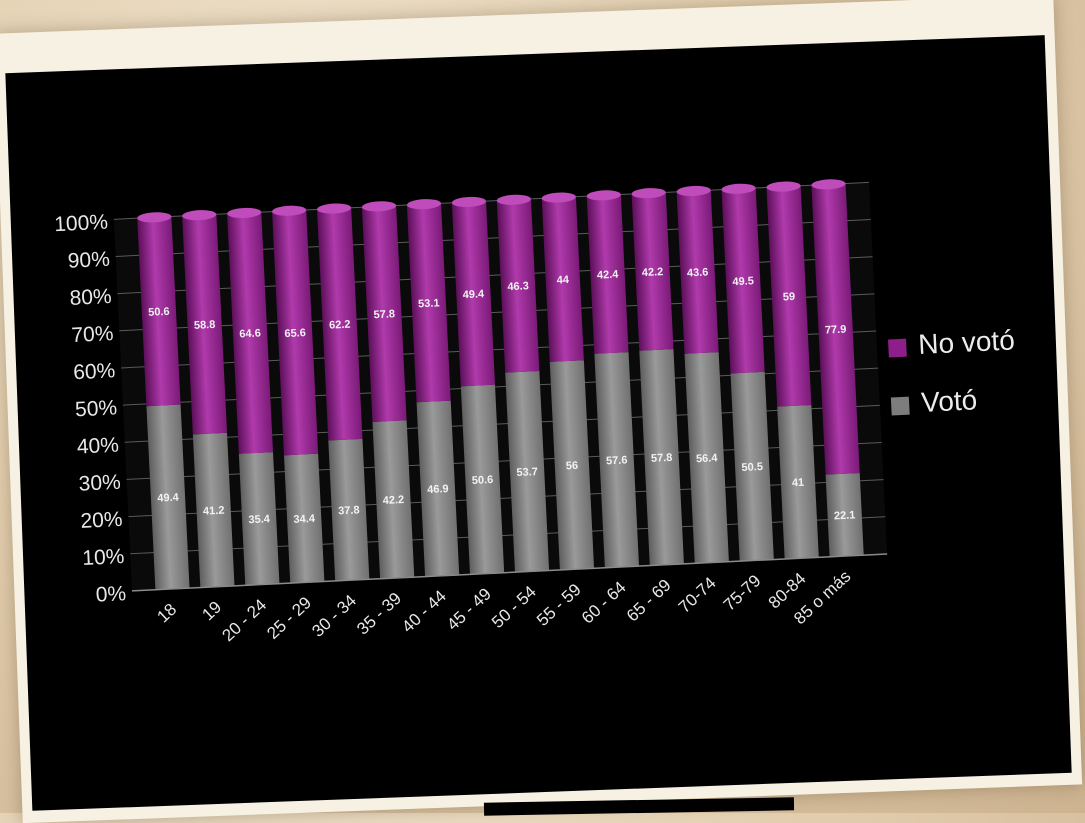  What do you see at coordinates (424, 611) in the screenshot?
I see `x-tick-label: 40 - 44` at bounding box center [424, 611].